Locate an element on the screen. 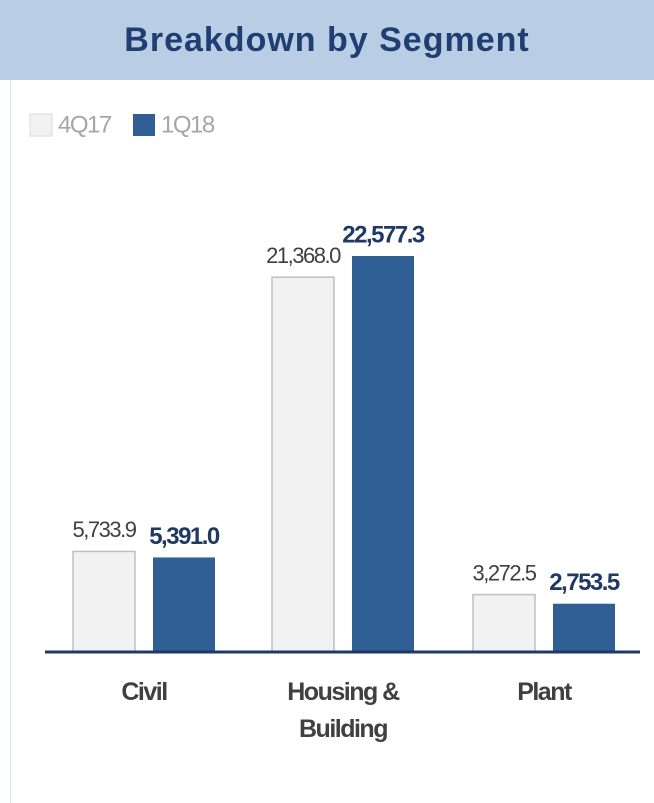 This screenshot has height=803, width=654. data-label: 3,272.5 is located at coordinates (505, 572).